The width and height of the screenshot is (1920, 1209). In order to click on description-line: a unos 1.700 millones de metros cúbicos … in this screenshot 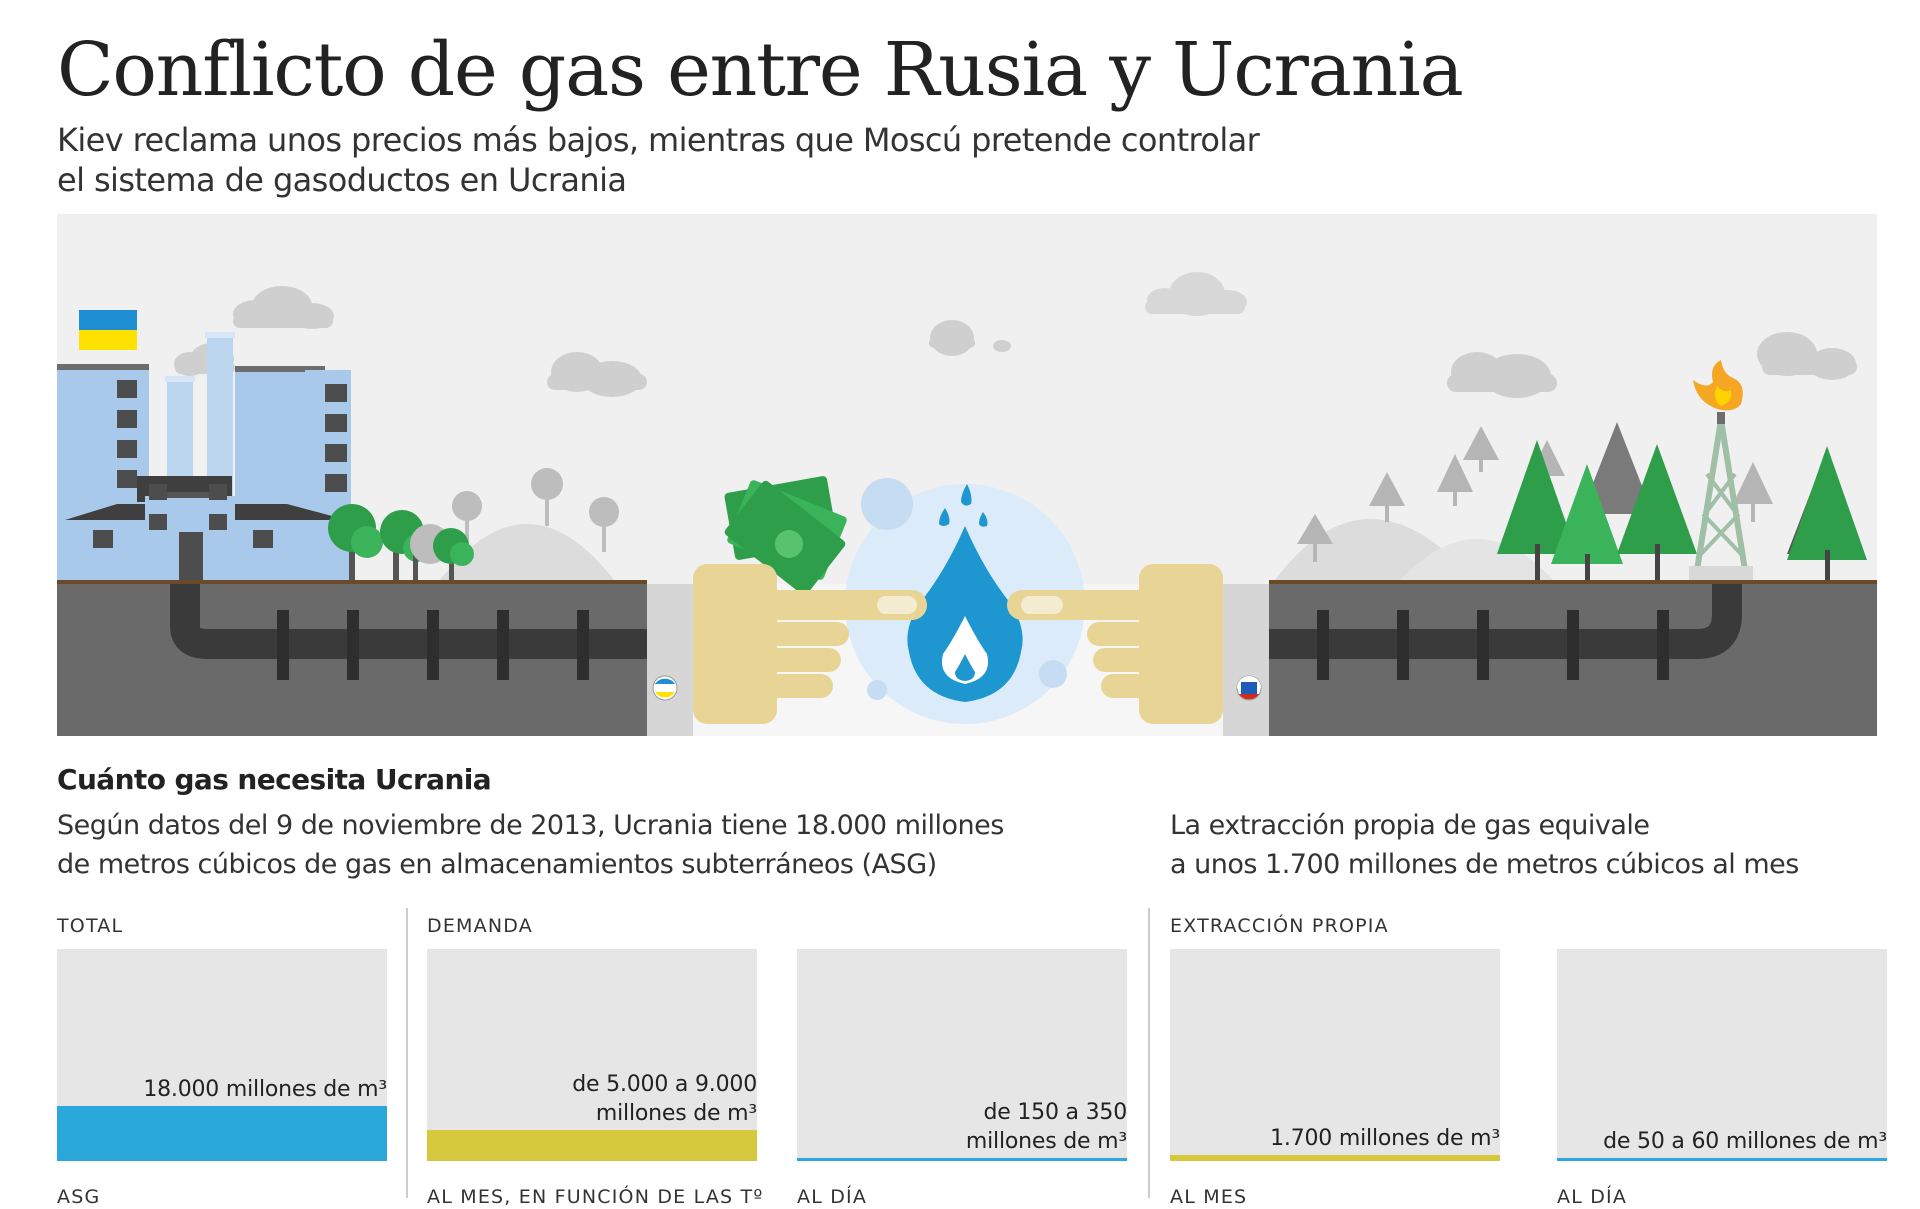, I will do `click(1484, 864)`.